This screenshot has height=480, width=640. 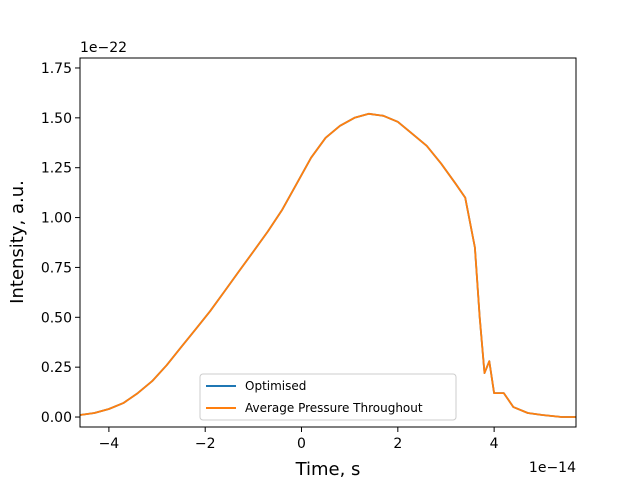 I want to click on legend-box, so click(x=328, y=397).